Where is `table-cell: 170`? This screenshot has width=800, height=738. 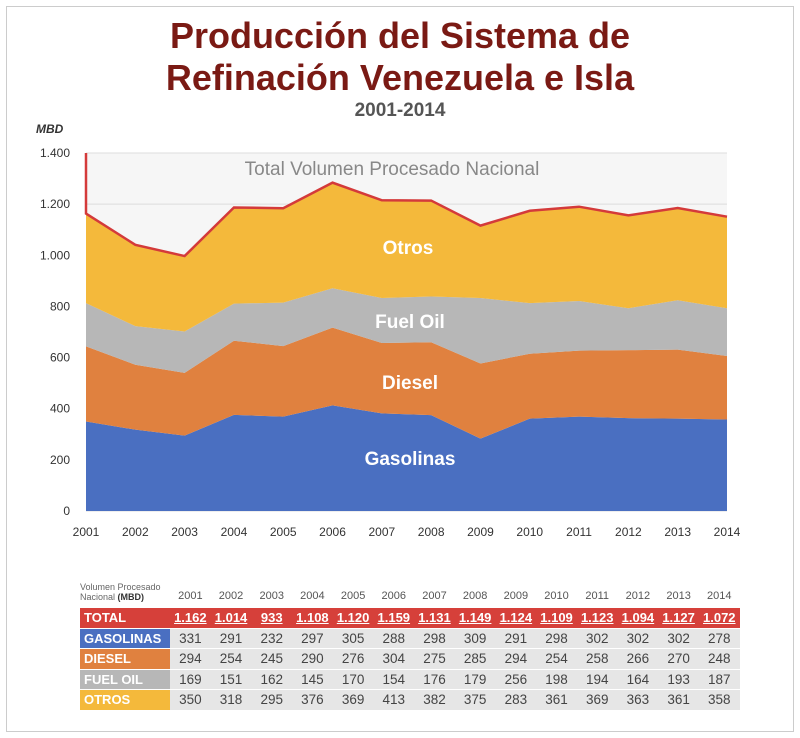
table-cell: 170 is located at coordinates (353, 679).